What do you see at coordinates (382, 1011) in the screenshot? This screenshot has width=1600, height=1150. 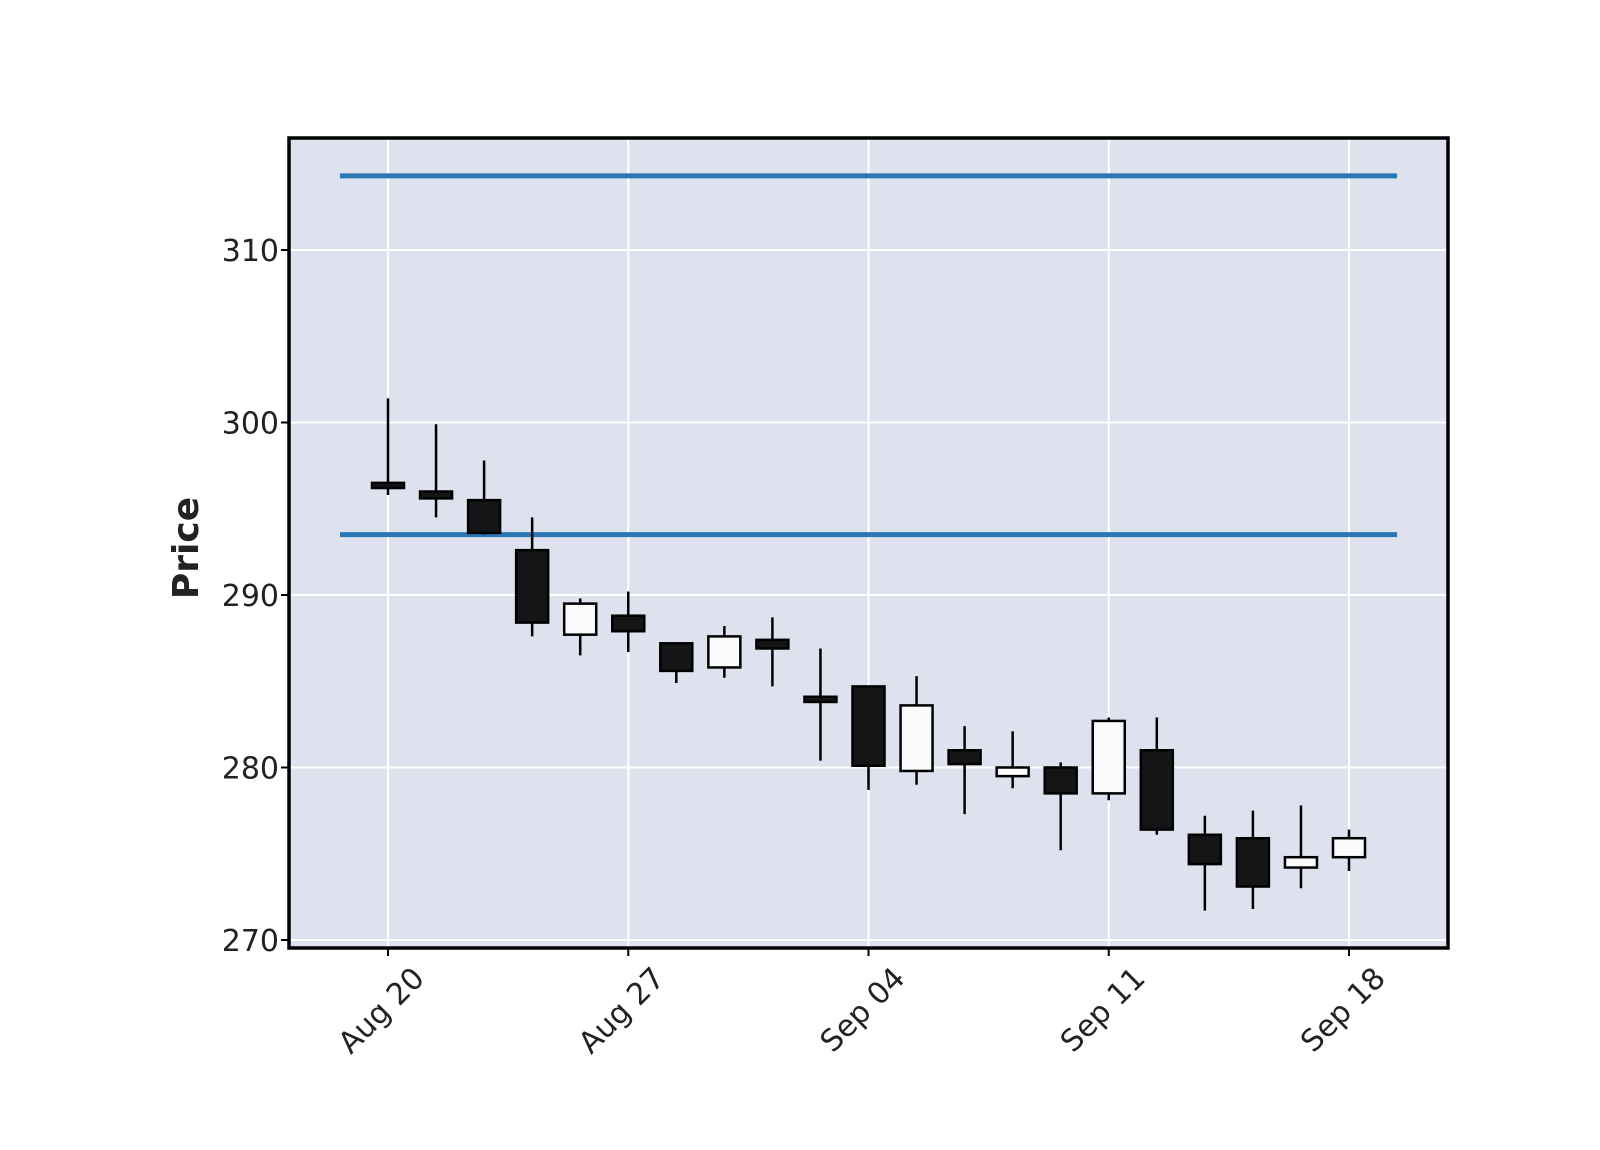 I see `x-tick-label: Aug 20` at bounding box center [382, 1011].